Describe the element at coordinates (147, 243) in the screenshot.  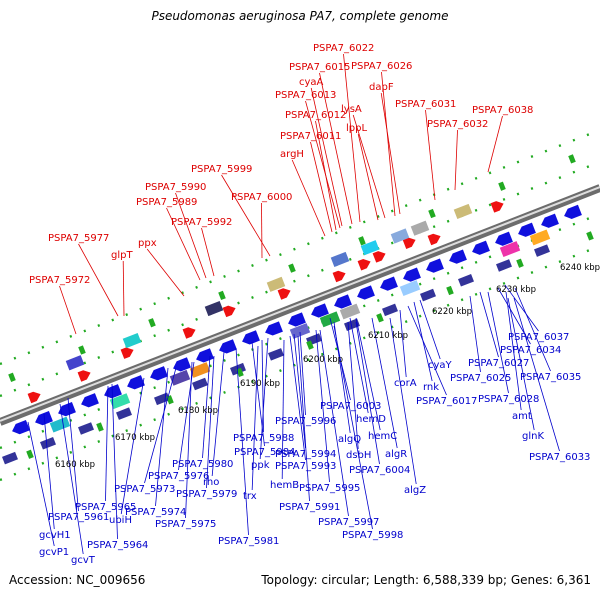
I see `forward-gene-label: ppx` at that location.